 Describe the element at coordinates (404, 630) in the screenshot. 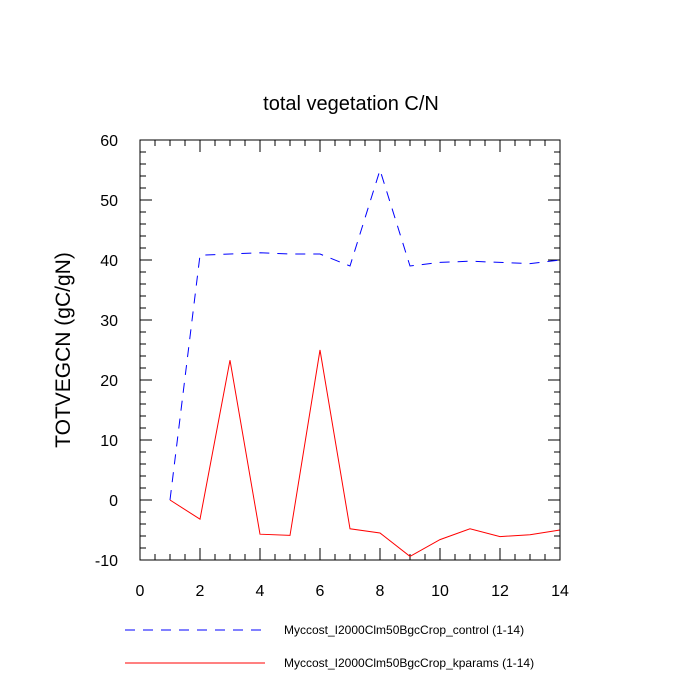

I see `legend-label-control: Myccost_I2000Clm50BgcCrop_control (1-14)` at that location.